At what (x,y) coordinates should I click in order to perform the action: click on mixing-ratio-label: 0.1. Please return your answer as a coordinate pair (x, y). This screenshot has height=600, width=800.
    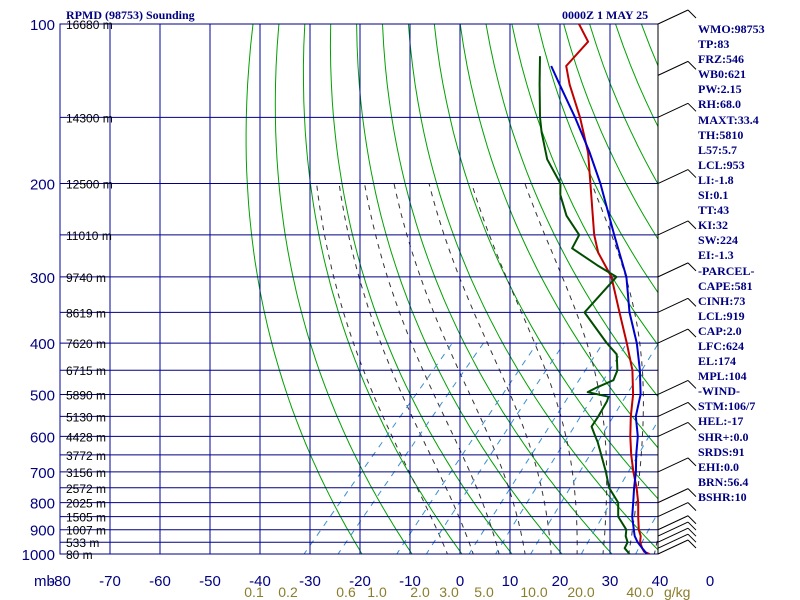
    Looking at the image, I should click on (254, 592).